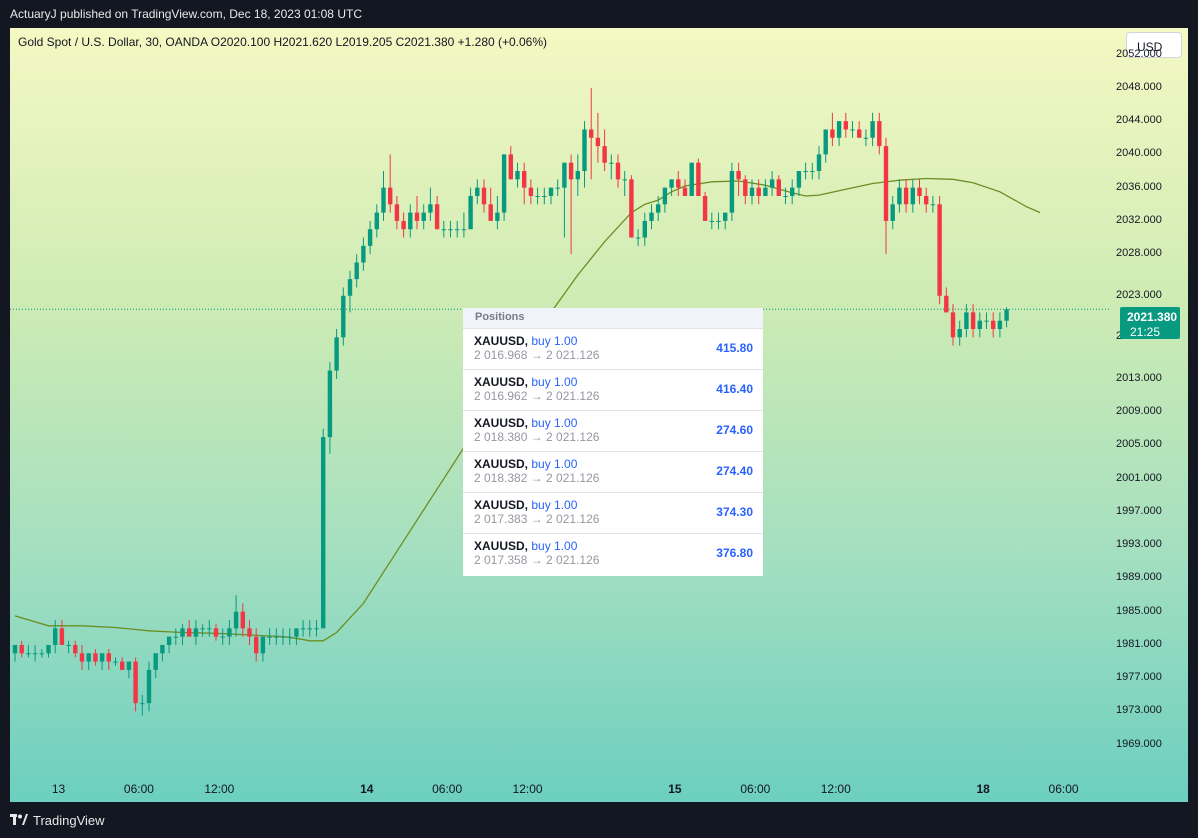  Describe the element at coordinates (537, 355) in the screenshot. I see `position-prices: 2 016.968 → 2 021.126` at that location.